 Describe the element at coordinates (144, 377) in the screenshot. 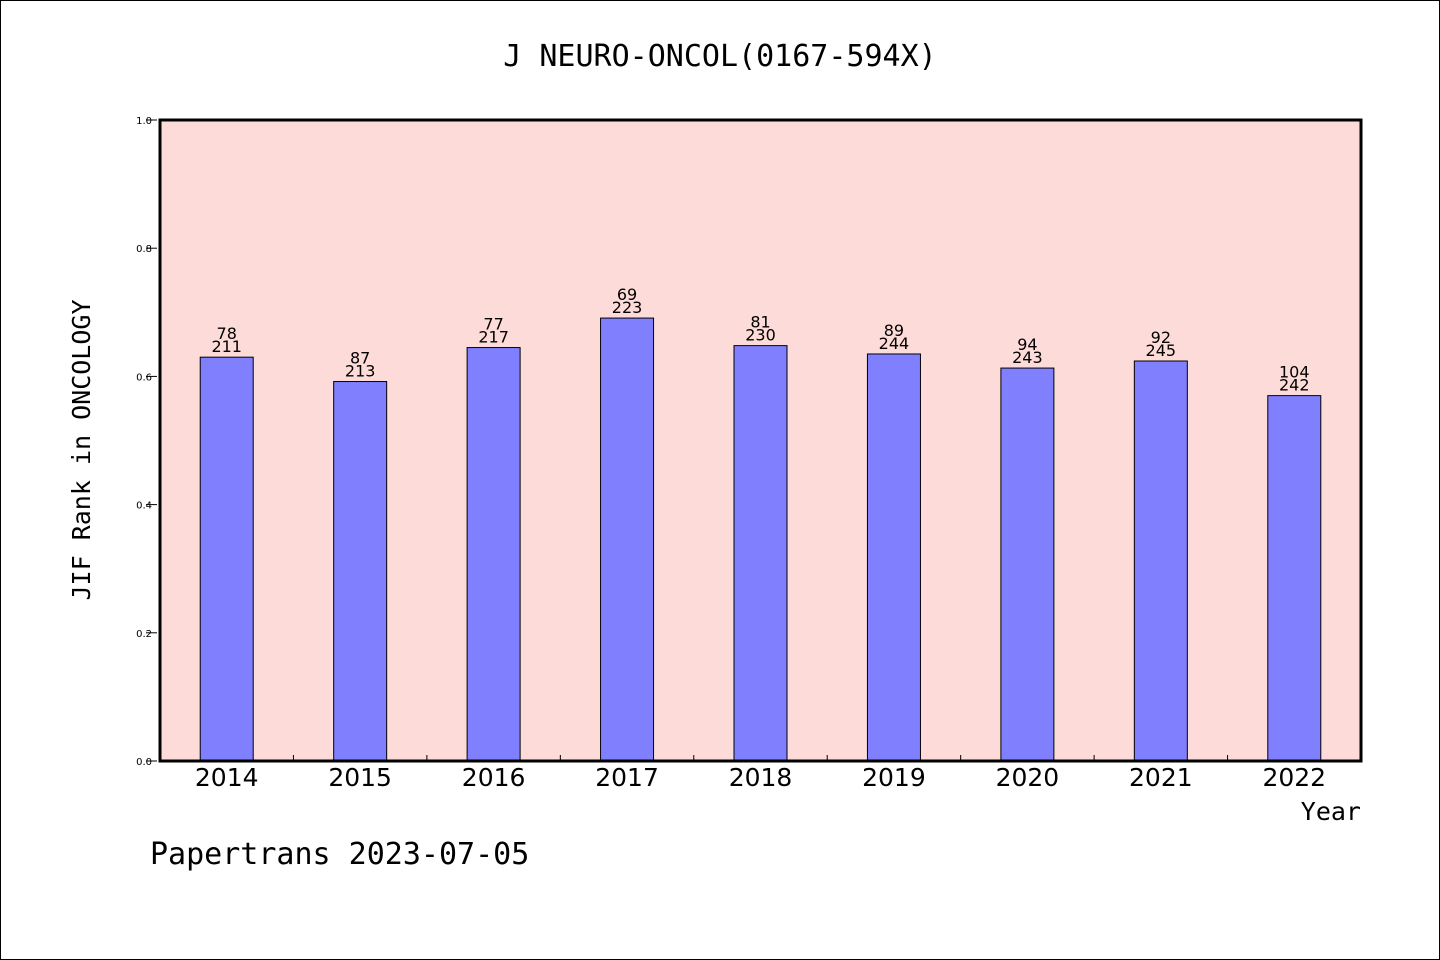

I see `y-tick-label: 0.6` at that location.